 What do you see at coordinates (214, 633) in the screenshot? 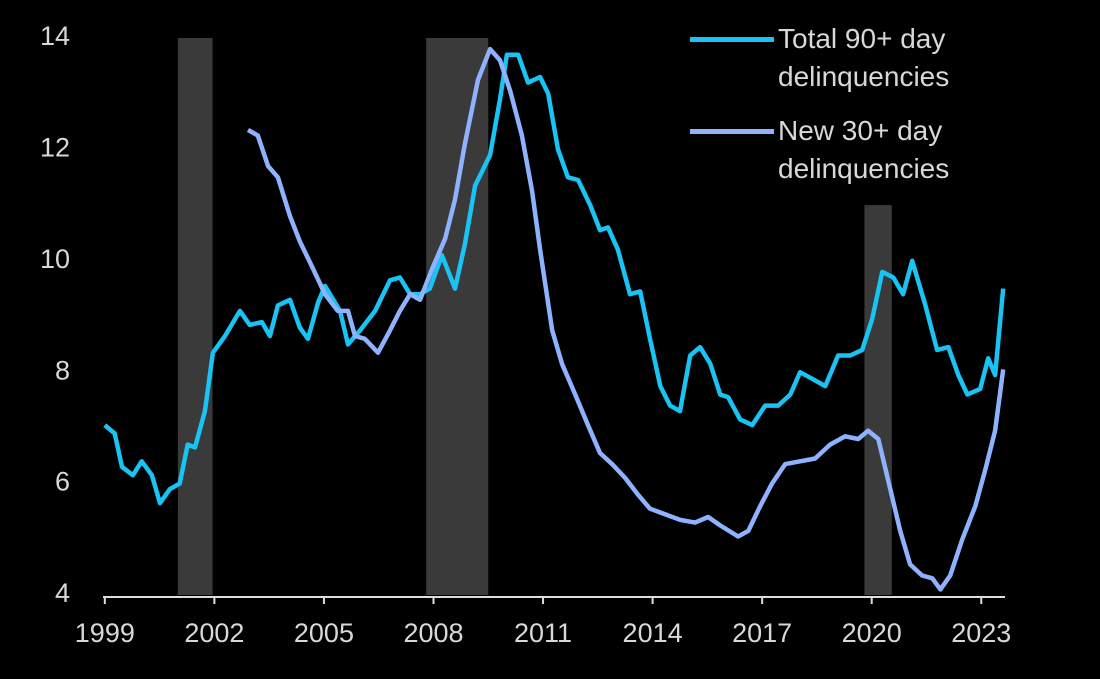
I see `x-tick-label: 2002` at bounding box center [214, 633].